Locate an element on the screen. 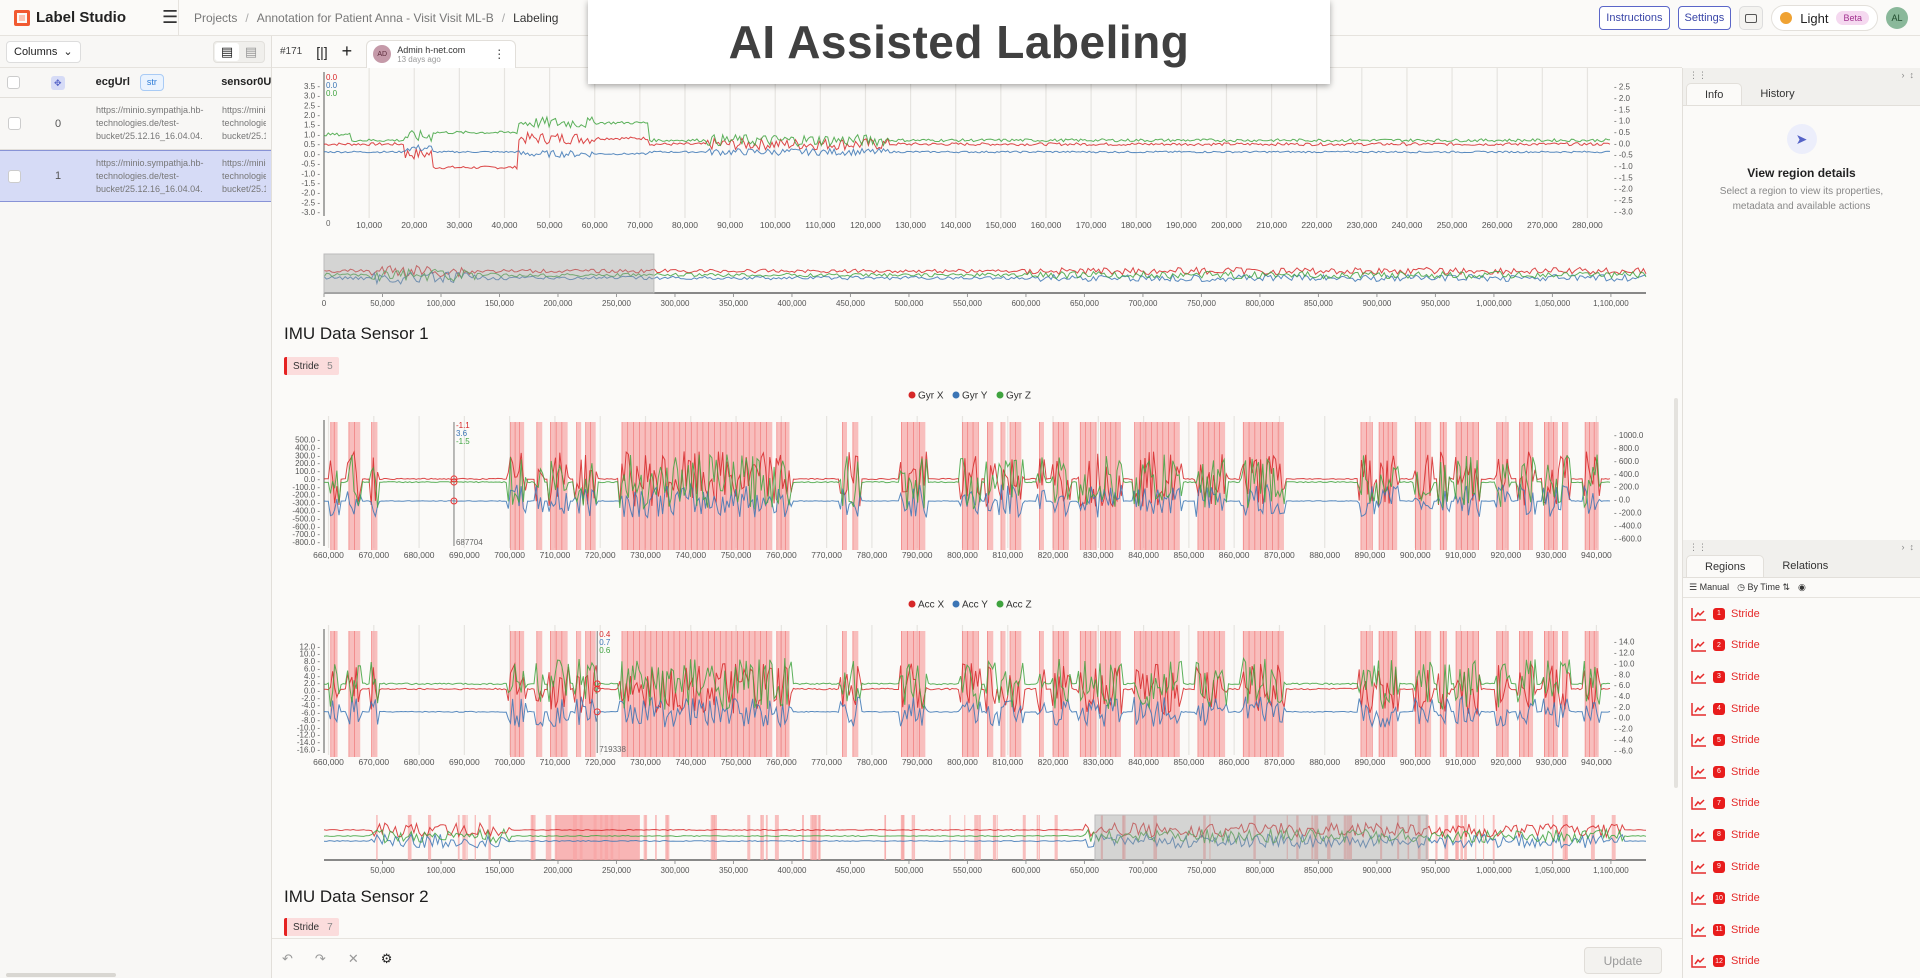  menu-icon: ☰ is located at coordinates (170, 17).